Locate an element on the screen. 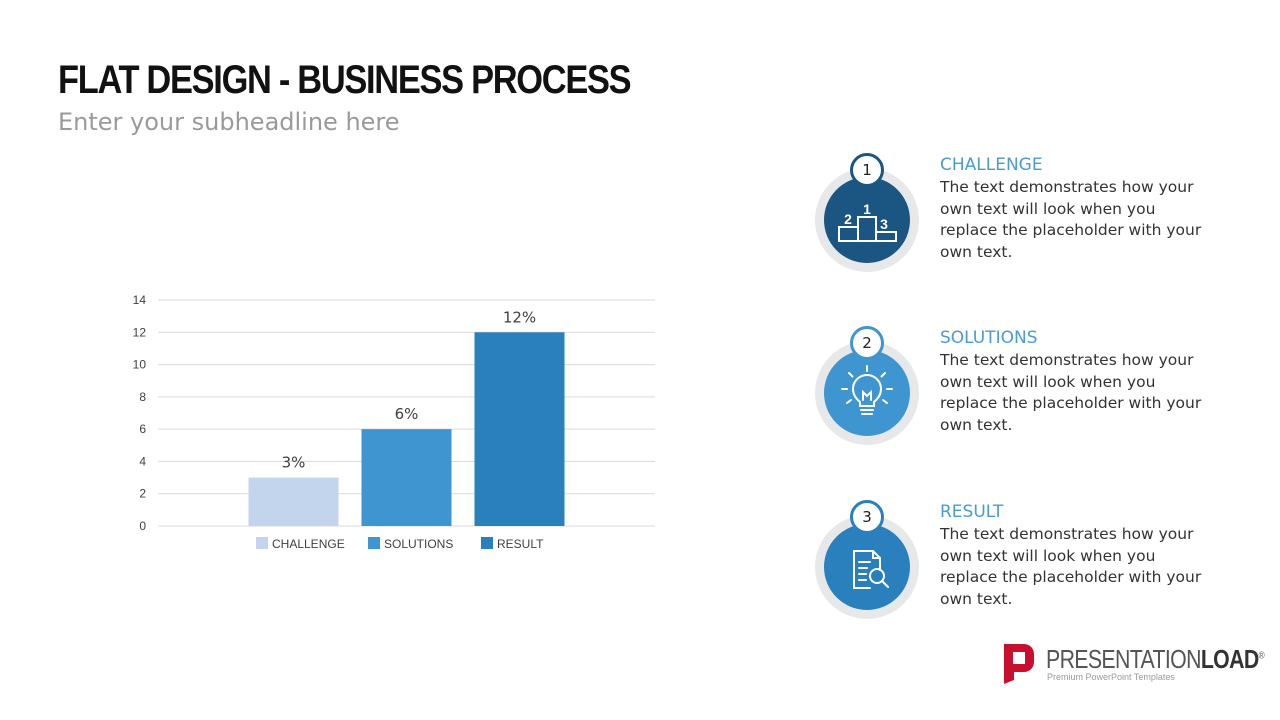 This screenshot has width=1280, height=720. logo-mark-icon is located at coordinates (1019, 664).